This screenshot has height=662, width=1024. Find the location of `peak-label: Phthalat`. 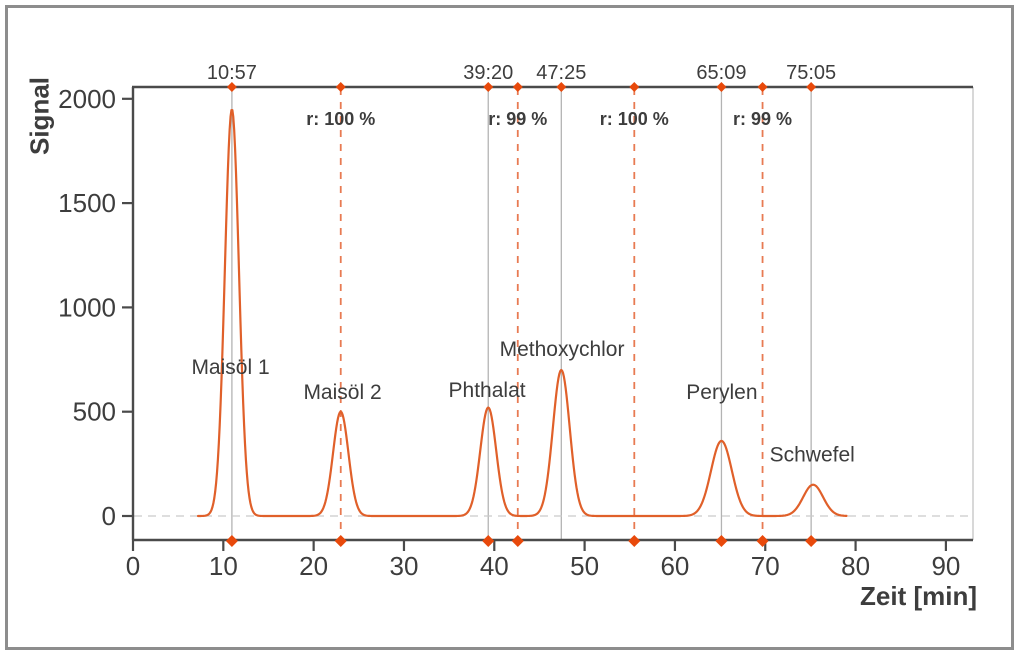

peak-label: Phthalat is located at coordinates (487, 390).